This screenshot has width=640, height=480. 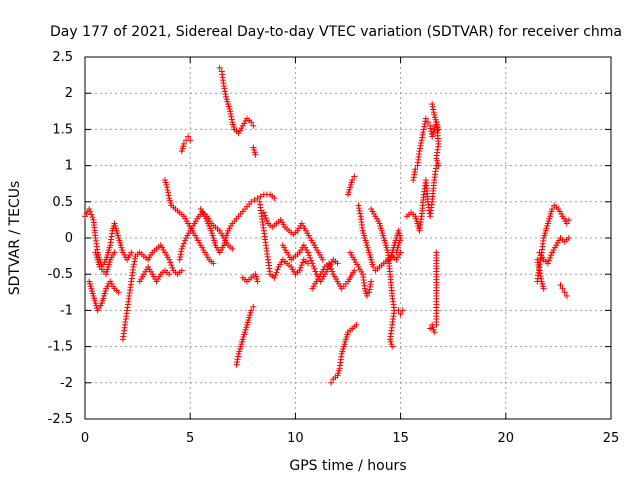 What do you see at coordinates (295, 438) in the screenshot?
I see `x-tick-label: 10` at bounding box center [295, 438].